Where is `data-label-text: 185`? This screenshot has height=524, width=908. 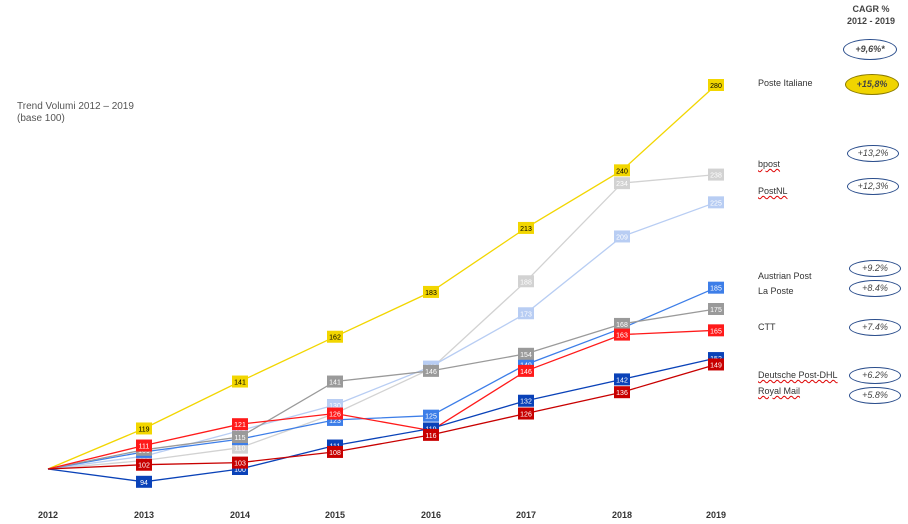 data-label-text: 185 is located at coordinates (716, 289).